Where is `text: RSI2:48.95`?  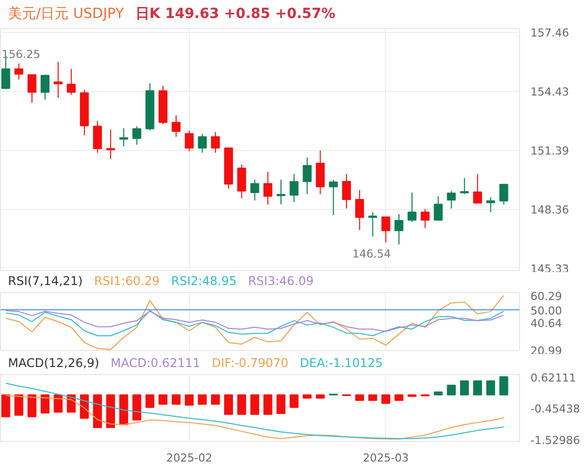 text: RSI2:48.95 is located at coordinates (204, 281).